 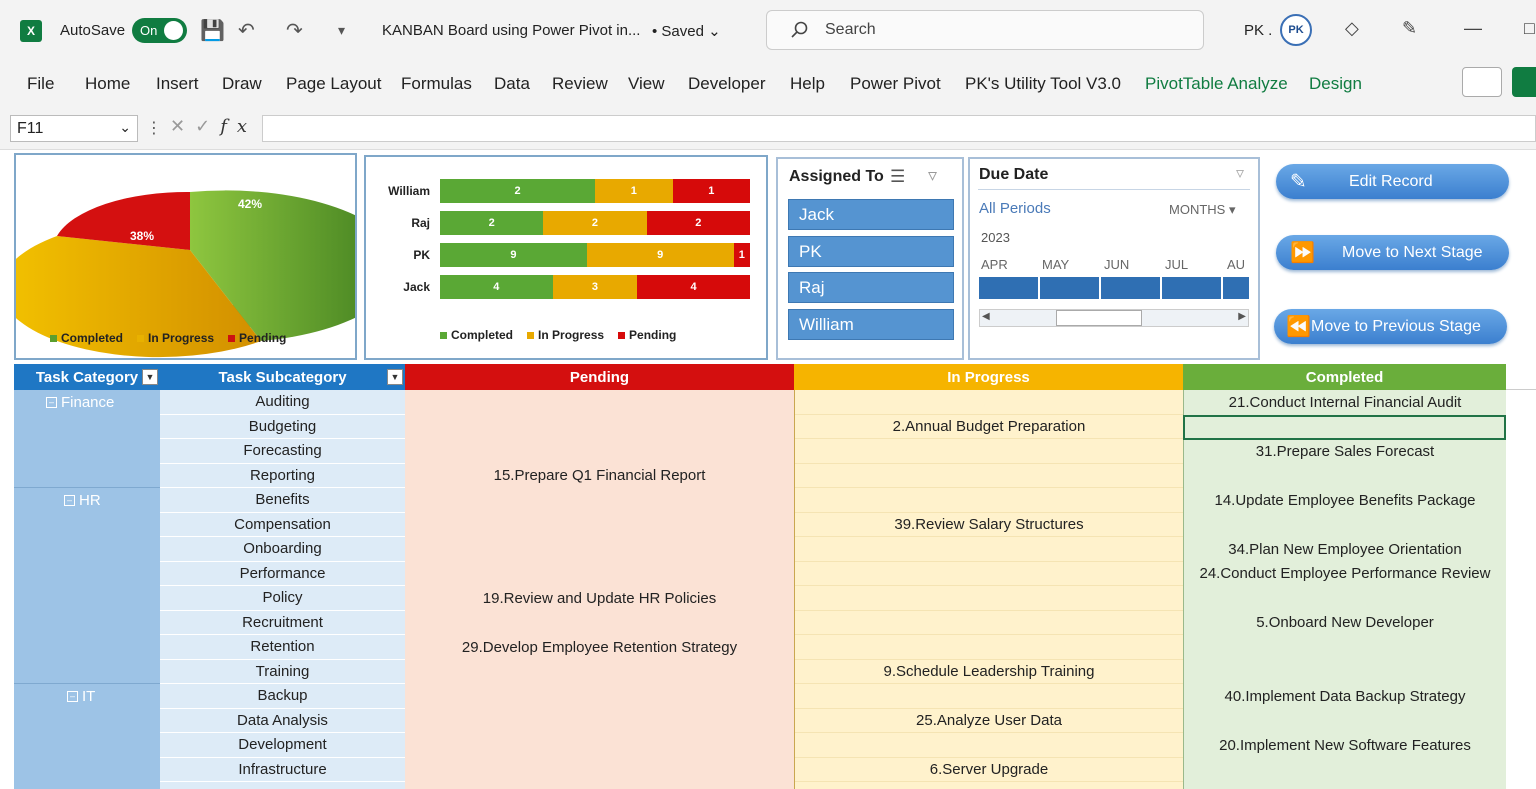 I want to click on pending-task-cell: 19.Review and Update HR Policies, so click(x=599, y=598).